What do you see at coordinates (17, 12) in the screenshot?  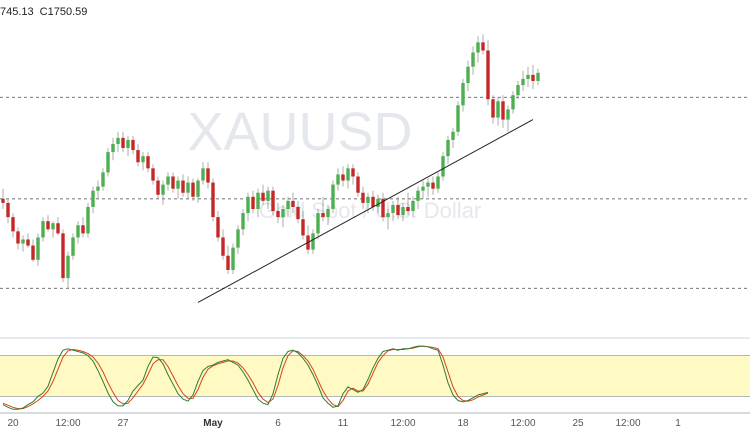 I see `ohlc-partial-value: 745.13` at bounding box center [17, 12].